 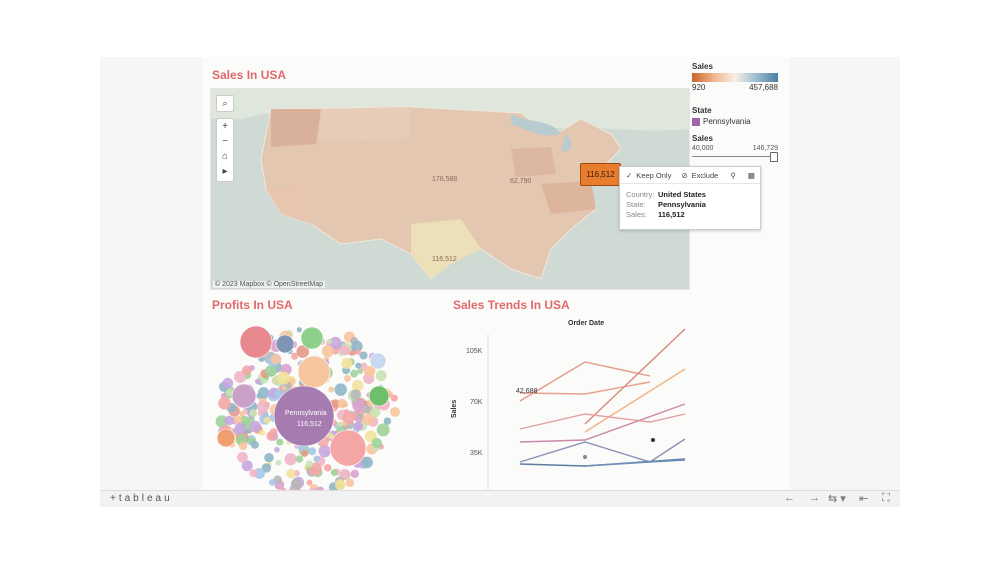 I want to click on share-button: ⇆ ▾, so click(x=837, y=499).